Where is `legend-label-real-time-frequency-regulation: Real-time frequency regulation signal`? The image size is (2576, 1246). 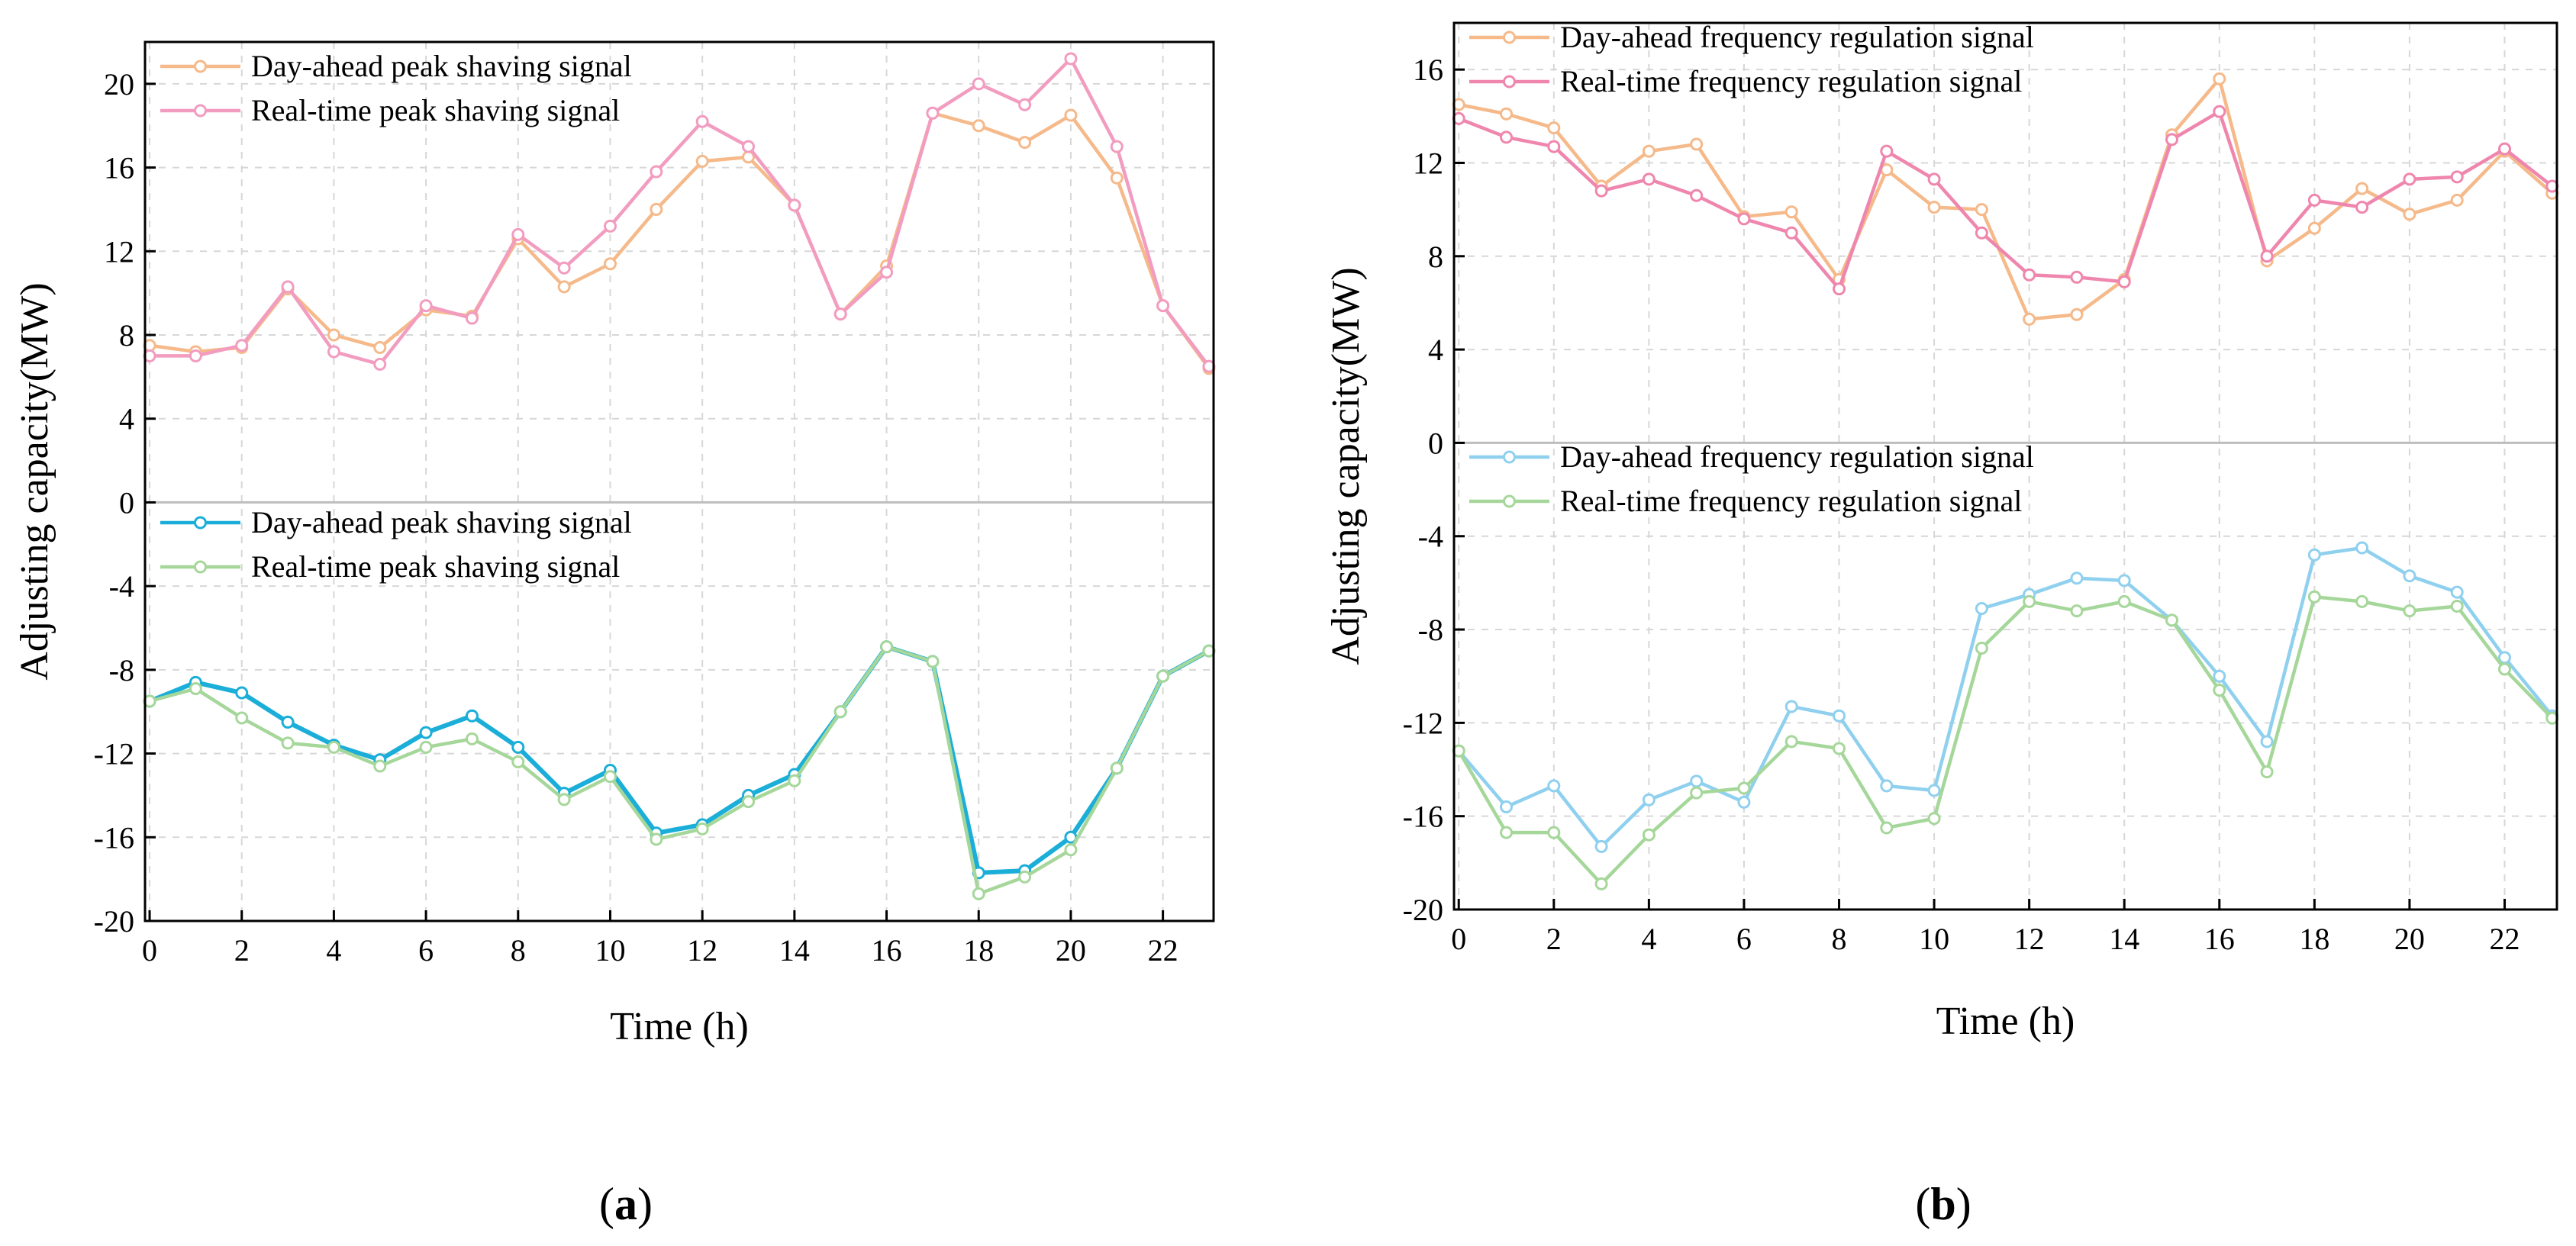
legend-label-real-time-frequency-regulation: Real-time frequency regulation signal is located at coordinates (1791, 501).